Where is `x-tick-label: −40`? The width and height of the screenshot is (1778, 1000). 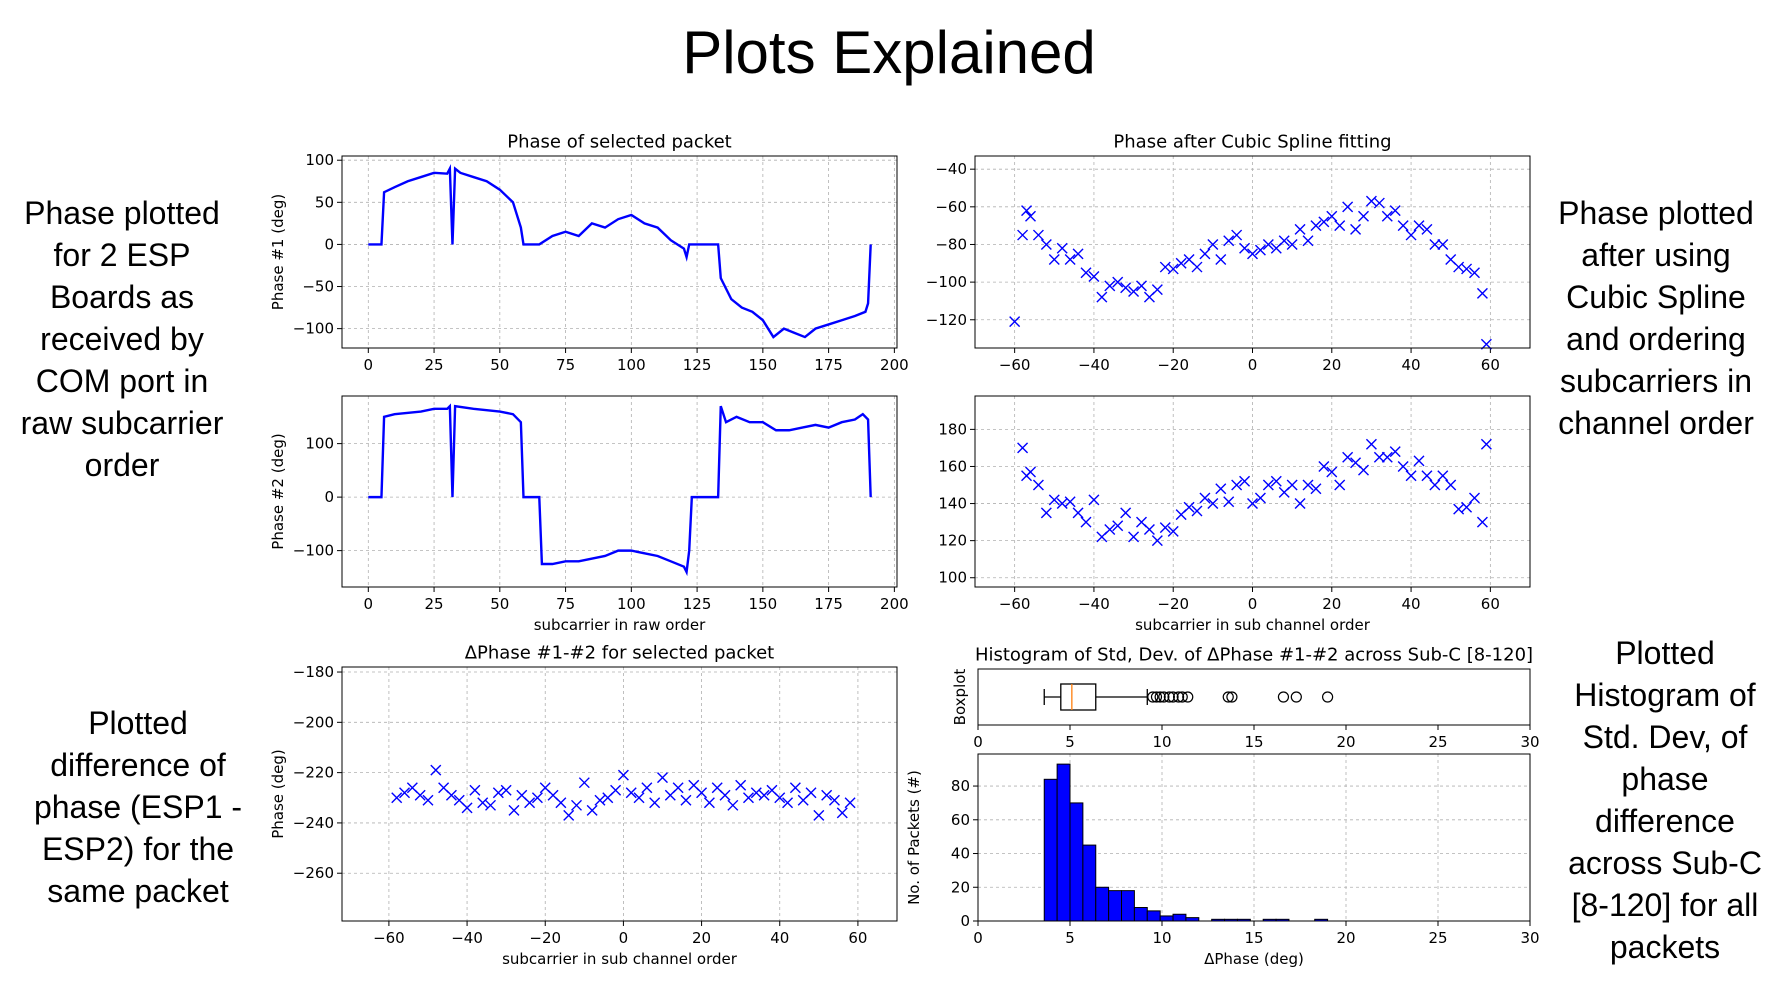 x-tick-label: −40 is located at coordinates (1094, 365).